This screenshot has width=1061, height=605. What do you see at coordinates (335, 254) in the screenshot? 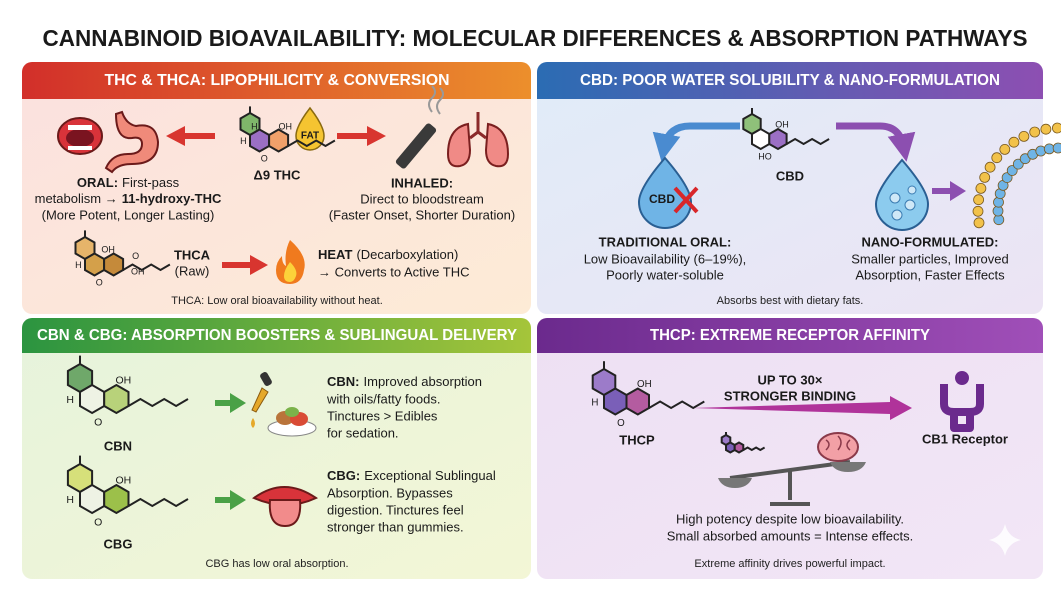
I see `heat-label: HEAT` at bounding box center [335, 254].